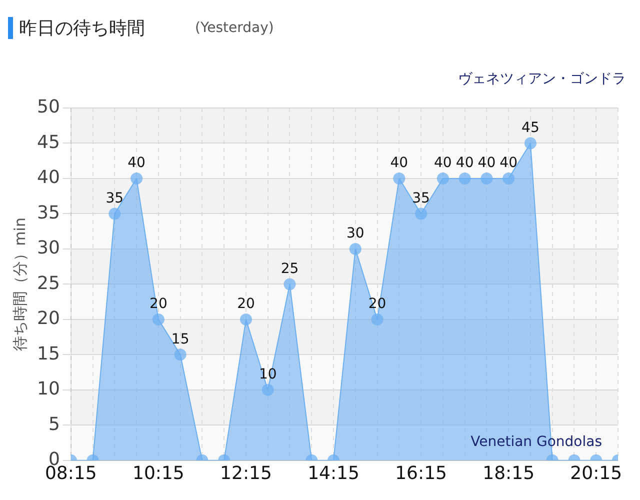 Image resolution: width=640 pixels, height=500 pixels. Describe the element at coordinates (596, 473) in the screenshot. I see `x-tick-label: 20:15` at that location.